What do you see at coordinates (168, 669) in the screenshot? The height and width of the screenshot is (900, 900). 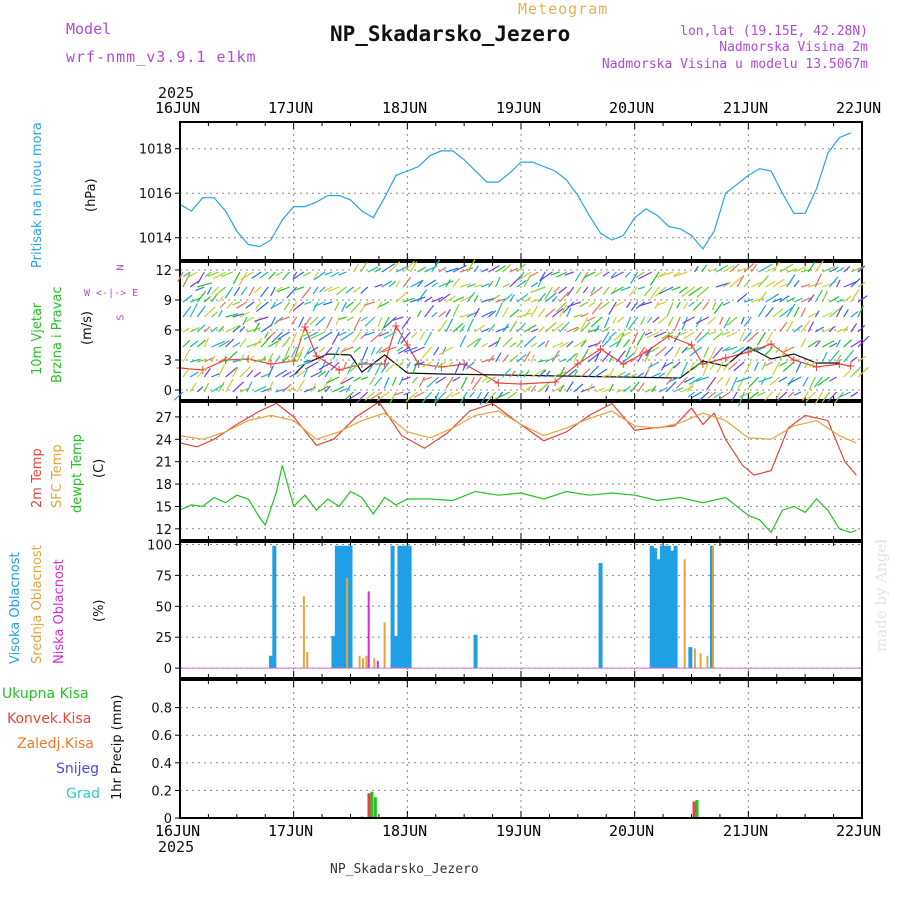 I see `y-tick-label: 0` at bounding box center [168, 669].